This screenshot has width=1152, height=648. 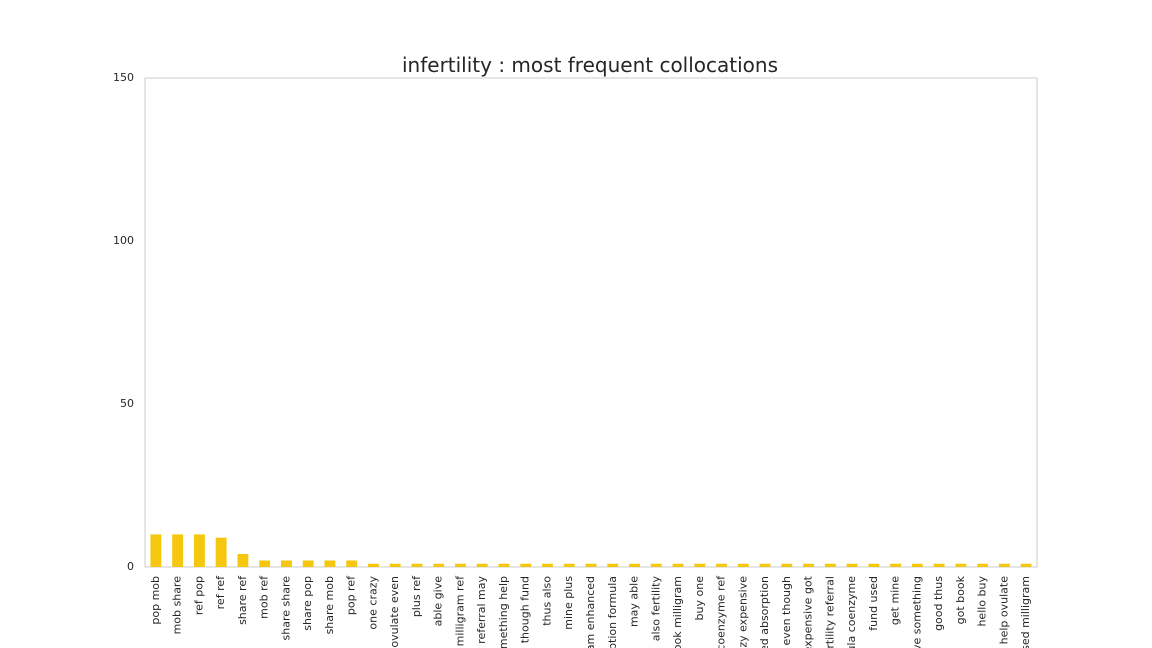 What do you see at coordinates (438, 601) in the screenshot?
I see `x-tick-label: able give` at bounding box center [438, 601].